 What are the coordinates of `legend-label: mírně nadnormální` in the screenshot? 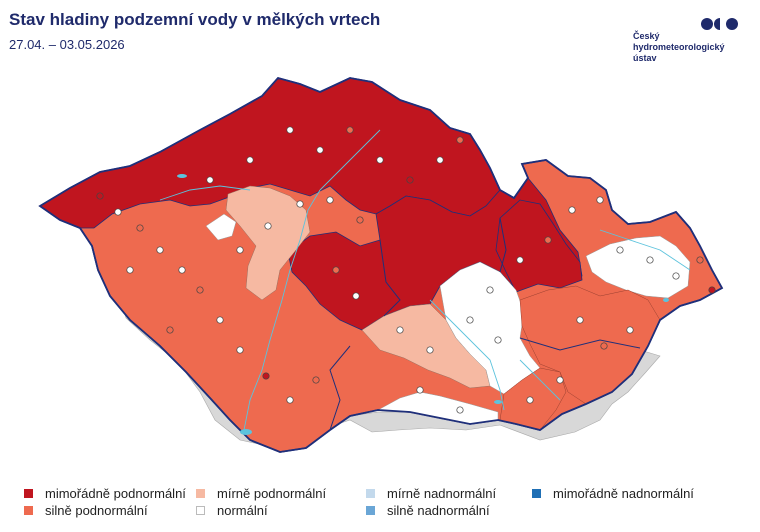 It's located at (442, 493).